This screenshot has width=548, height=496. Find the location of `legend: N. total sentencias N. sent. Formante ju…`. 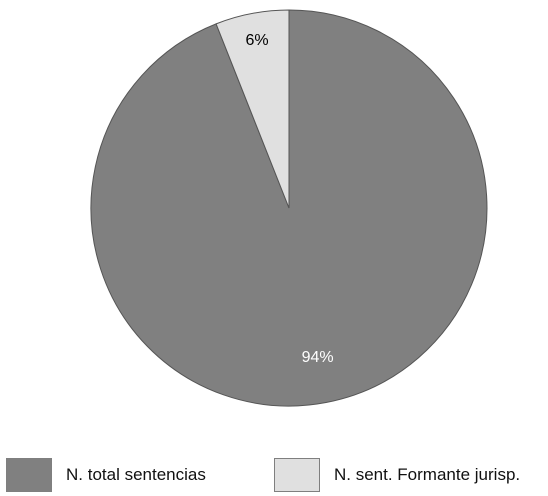

legend: N. total sentencias N. sent. Formante ju… is located at coordinates (274, 475).